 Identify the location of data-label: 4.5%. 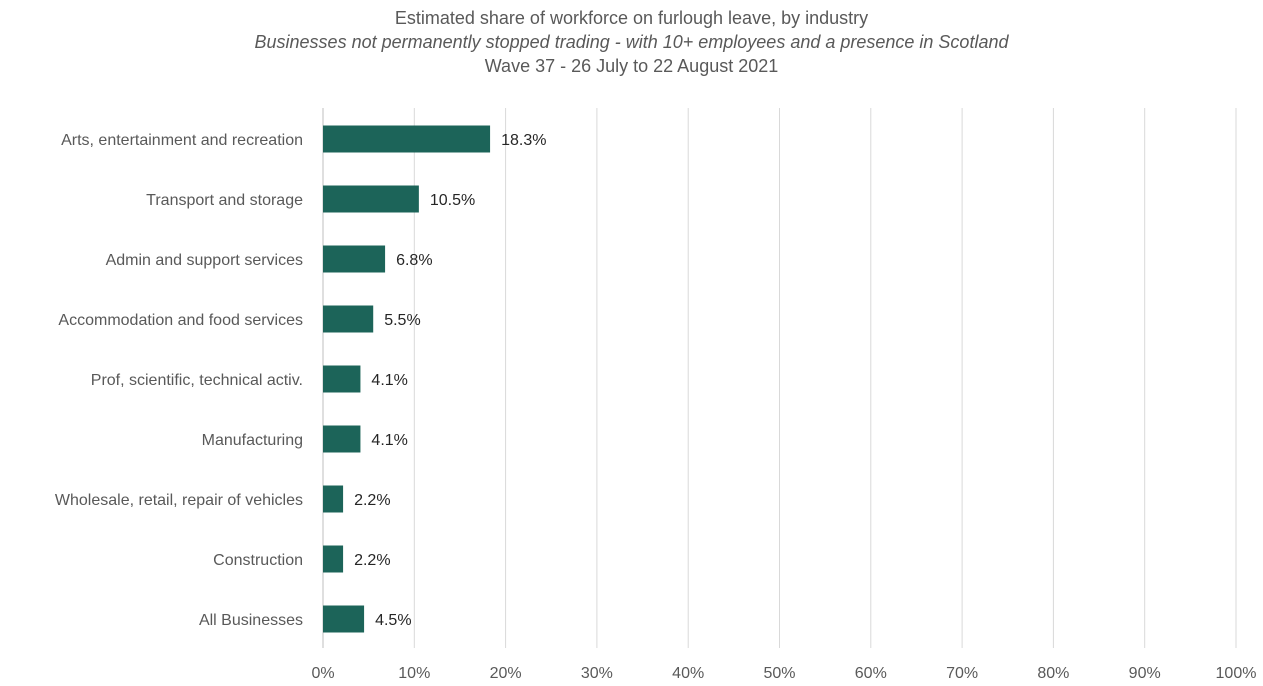
(393, 620).